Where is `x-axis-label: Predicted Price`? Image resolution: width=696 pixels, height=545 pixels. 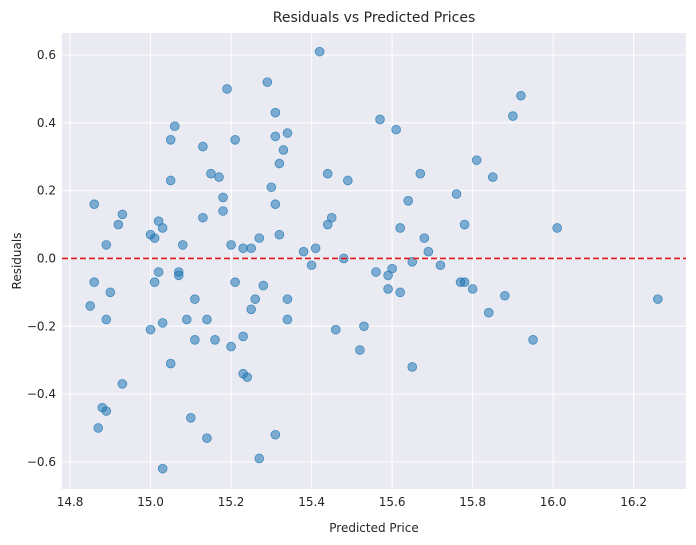
x-axis-label: Predicted Price is located at coordinates (373, 528).